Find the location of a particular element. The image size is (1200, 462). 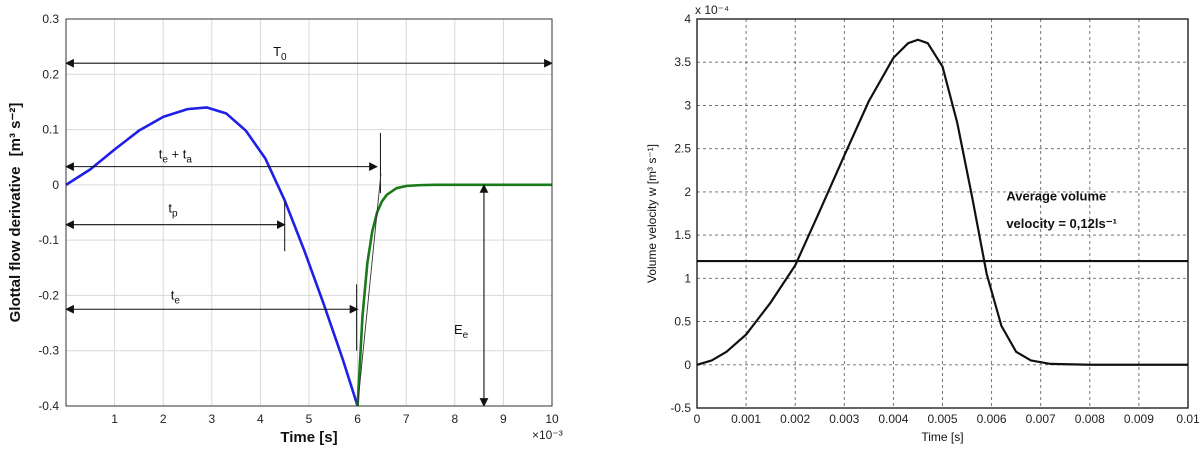

c1-x-tick-2: 2 is located at coordinates (163, 419).